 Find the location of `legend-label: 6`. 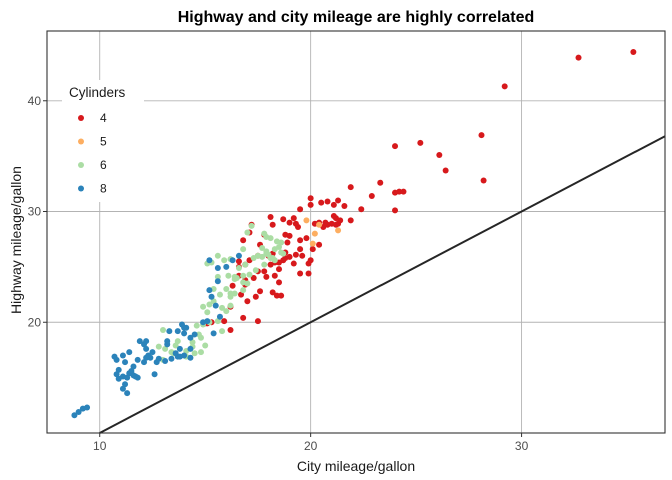

legend-label: 6 is located at coordinates (103, 165).